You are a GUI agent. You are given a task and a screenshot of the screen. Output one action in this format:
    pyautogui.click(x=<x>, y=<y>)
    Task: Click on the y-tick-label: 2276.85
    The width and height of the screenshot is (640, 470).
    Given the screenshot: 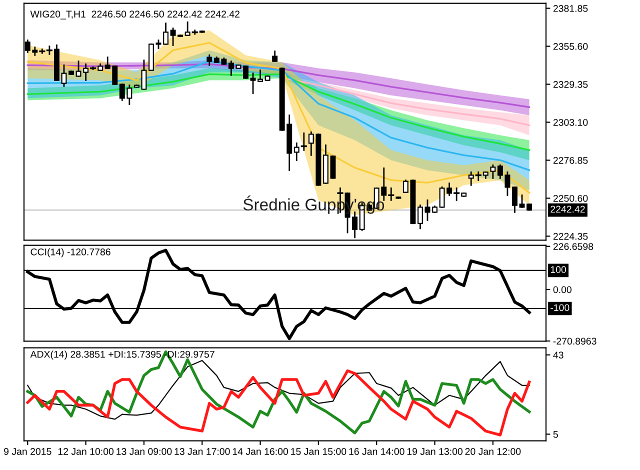 What is the action you would take?
    pyautogui.click(x=570, y=160)
    